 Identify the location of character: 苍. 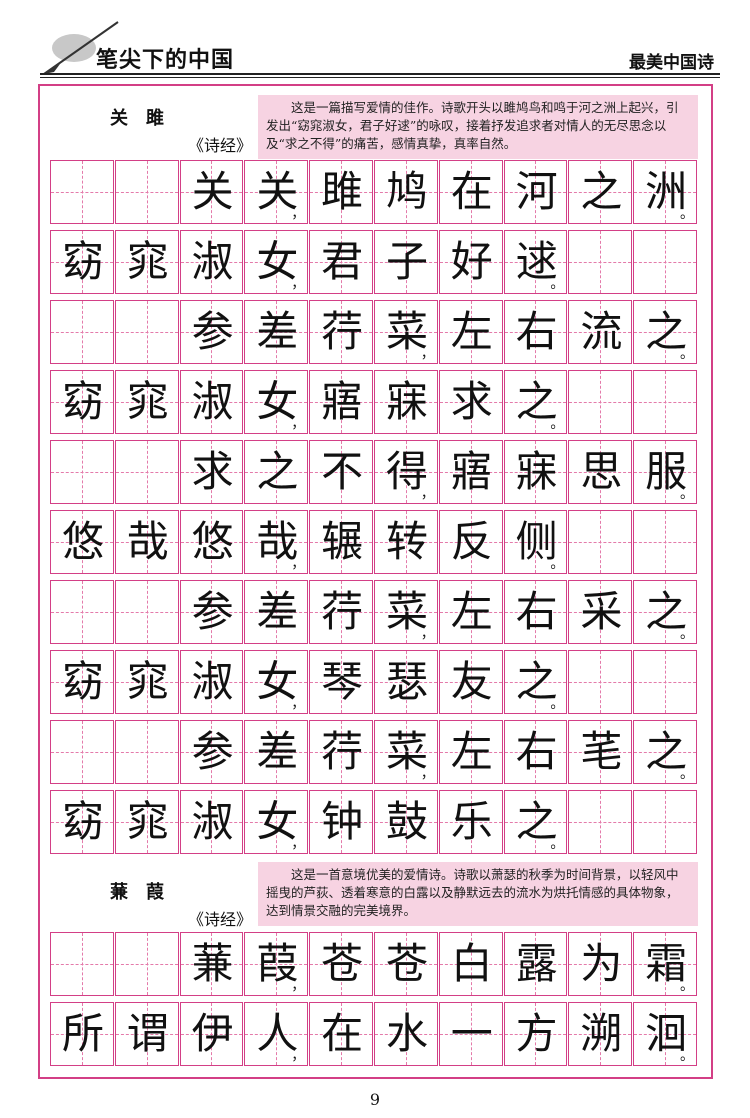
(342, 963).